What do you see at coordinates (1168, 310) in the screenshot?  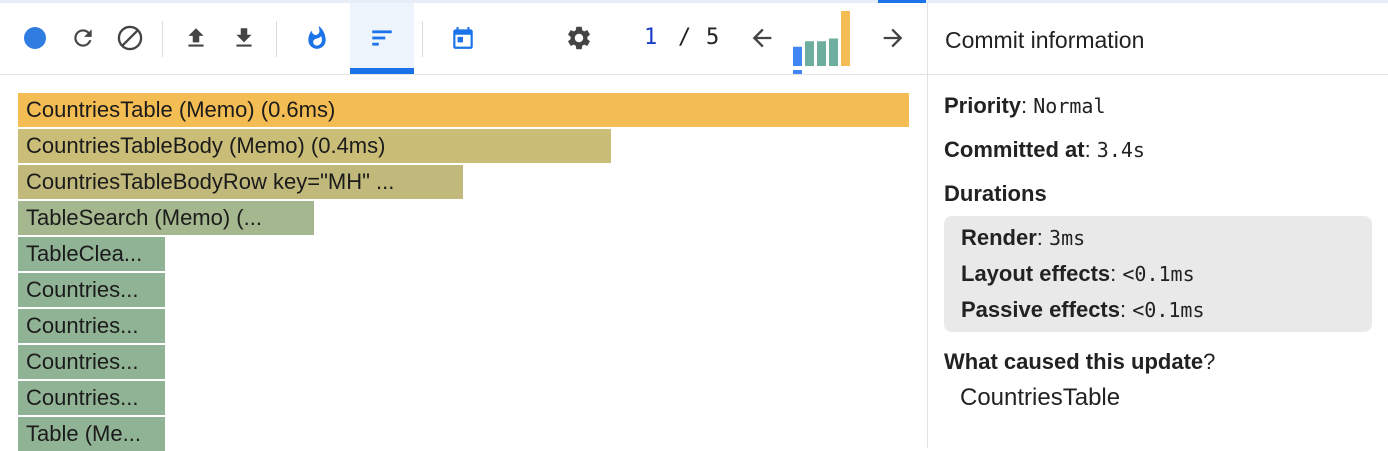 I see `passive-effects-value: <0.1ms` at bounding box center [1168, 310].